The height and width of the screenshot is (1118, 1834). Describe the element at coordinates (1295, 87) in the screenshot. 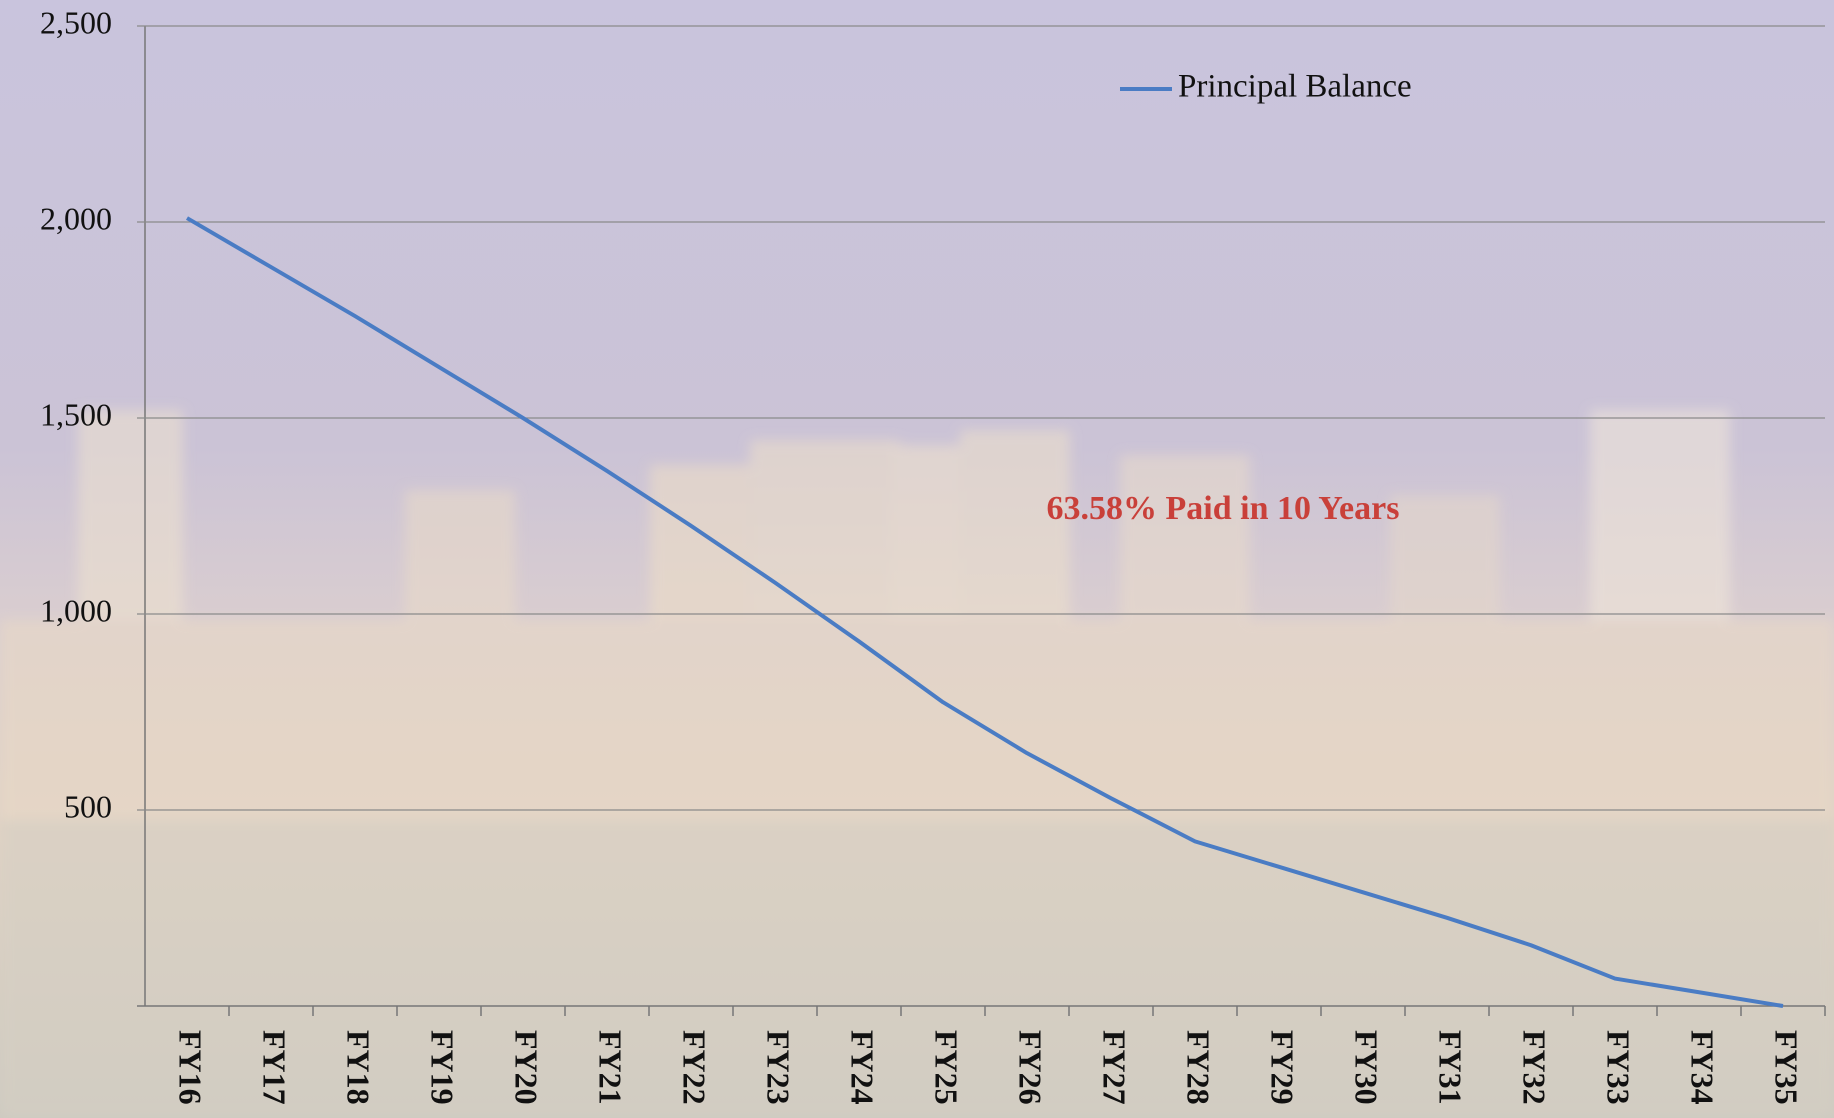

I see `legend-label: Principal Balance` at that location.